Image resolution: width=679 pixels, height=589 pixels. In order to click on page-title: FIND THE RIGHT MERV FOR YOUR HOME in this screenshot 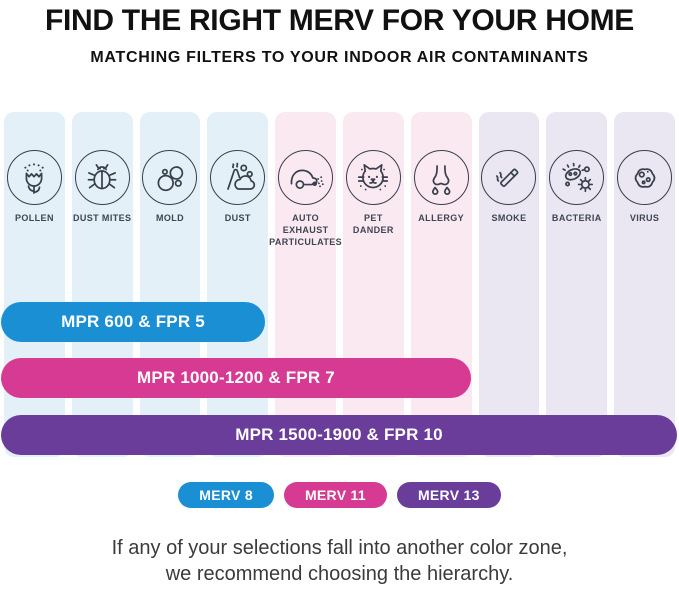, I will do `click(339, 20)`.